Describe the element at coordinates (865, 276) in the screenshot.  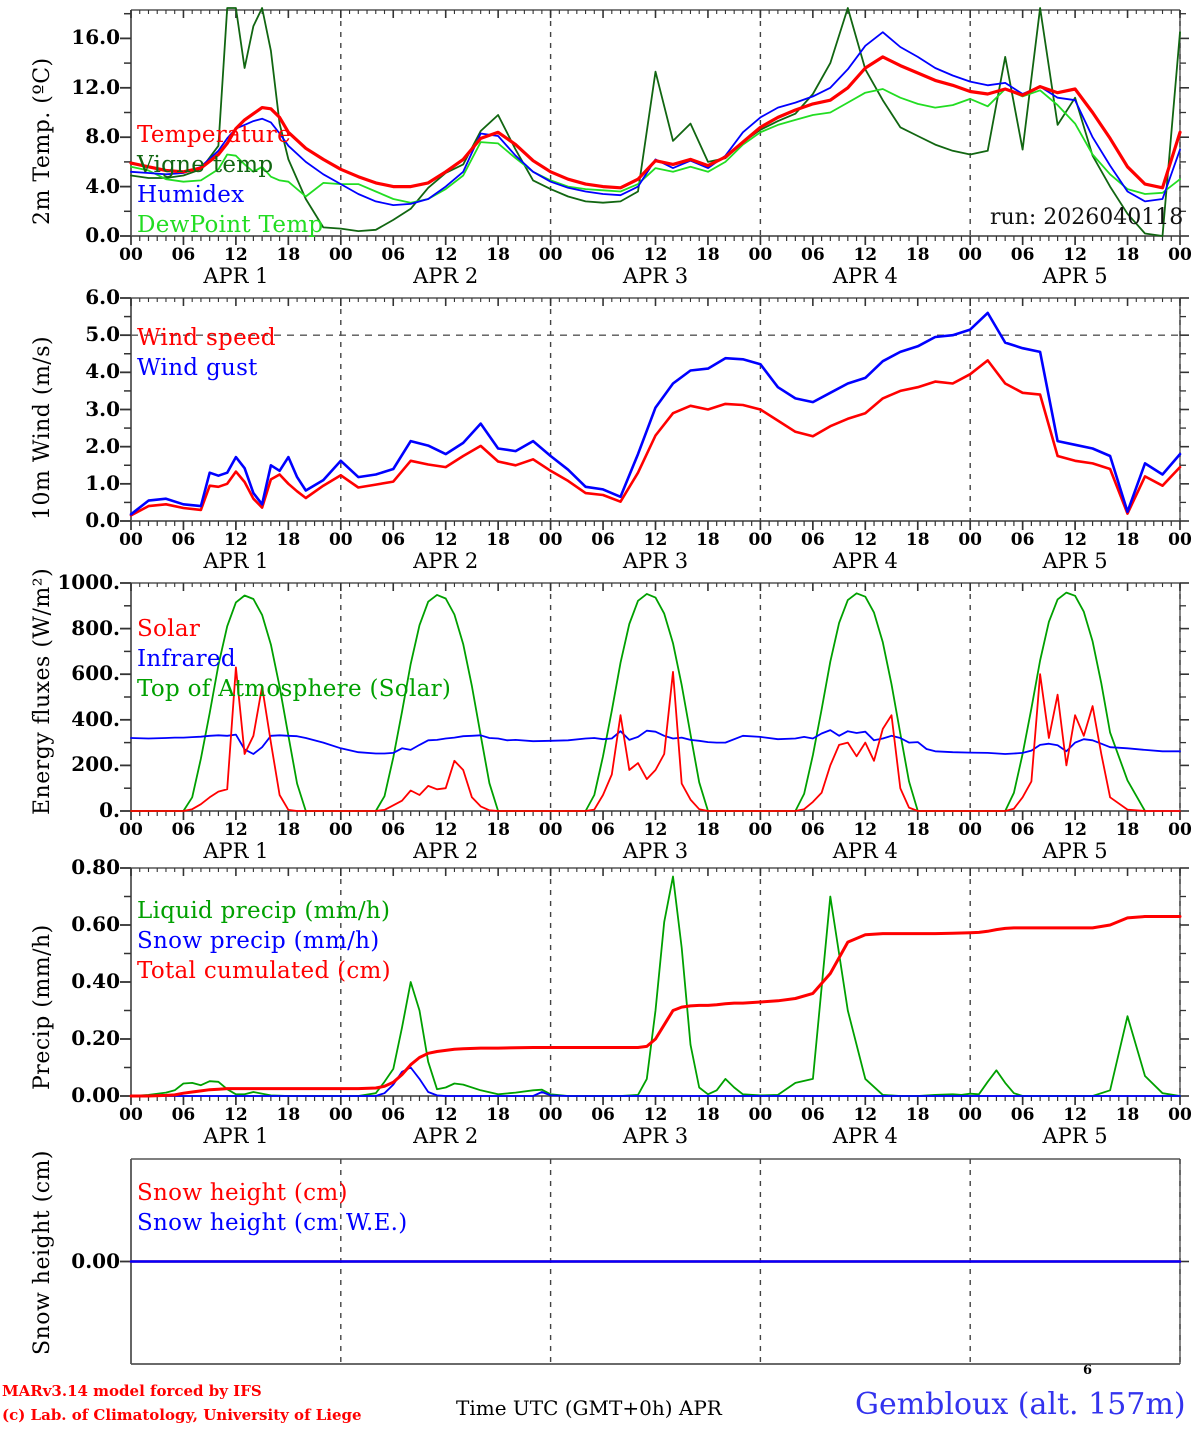
I see `x-day-label-temperature-3: APR 4` at that location.